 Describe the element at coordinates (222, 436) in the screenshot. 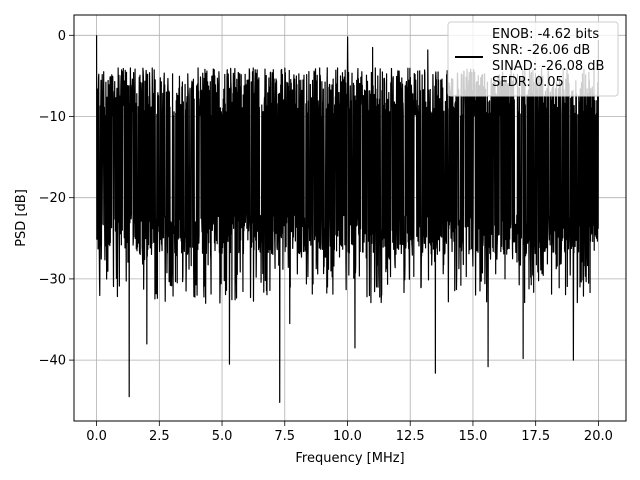

I see `x-tick-label: 5.0` at that location.